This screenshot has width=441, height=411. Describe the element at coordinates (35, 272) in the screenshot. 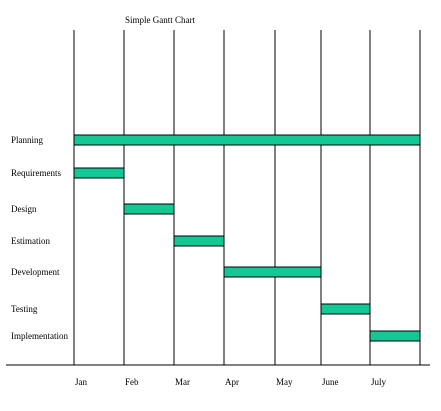

I see `task-label-4: Development` at that location.